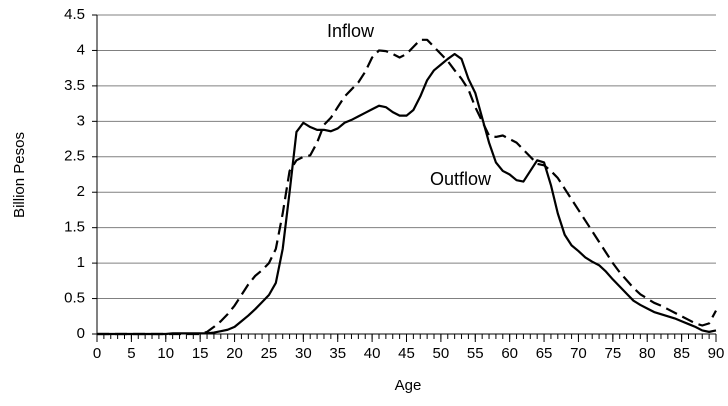 The width and height of the screenshot is (728, 406). I want to click on x-tick-label: 45, so click(406, 353).